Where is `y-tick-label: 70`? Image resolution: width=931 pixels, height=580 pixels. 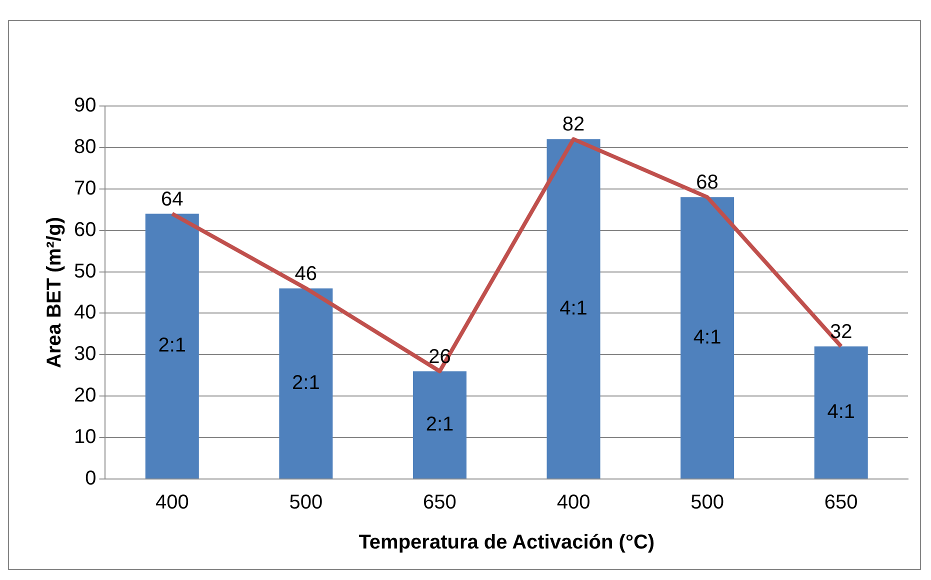
y-tick-label: 70 is located at coordinates (85, 188).